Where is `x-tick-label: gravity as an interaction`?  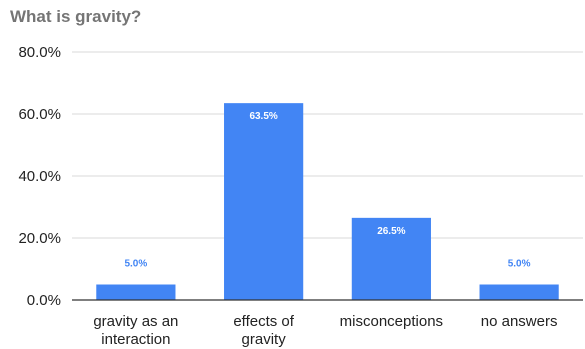
x-tick-label: gravity as an interaction is located at coordinates (135, 330).